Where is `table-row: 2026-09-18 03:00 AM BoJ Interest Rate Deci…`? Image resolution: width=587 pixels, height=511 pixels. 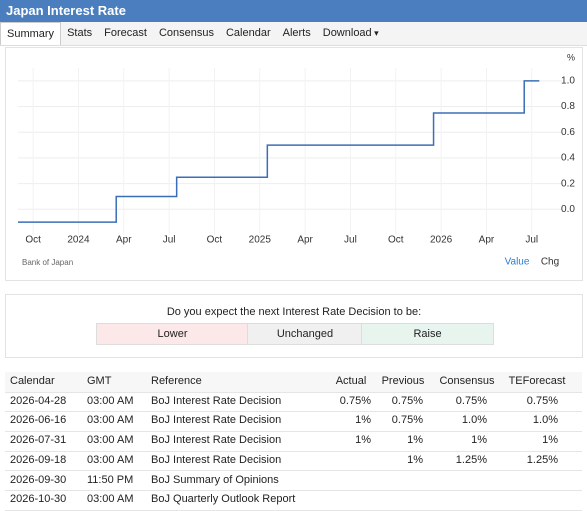
table-row: 2026-09-18 03:00 AM BoJ Interest Rate Deci… is located at coordinates (293, 461).